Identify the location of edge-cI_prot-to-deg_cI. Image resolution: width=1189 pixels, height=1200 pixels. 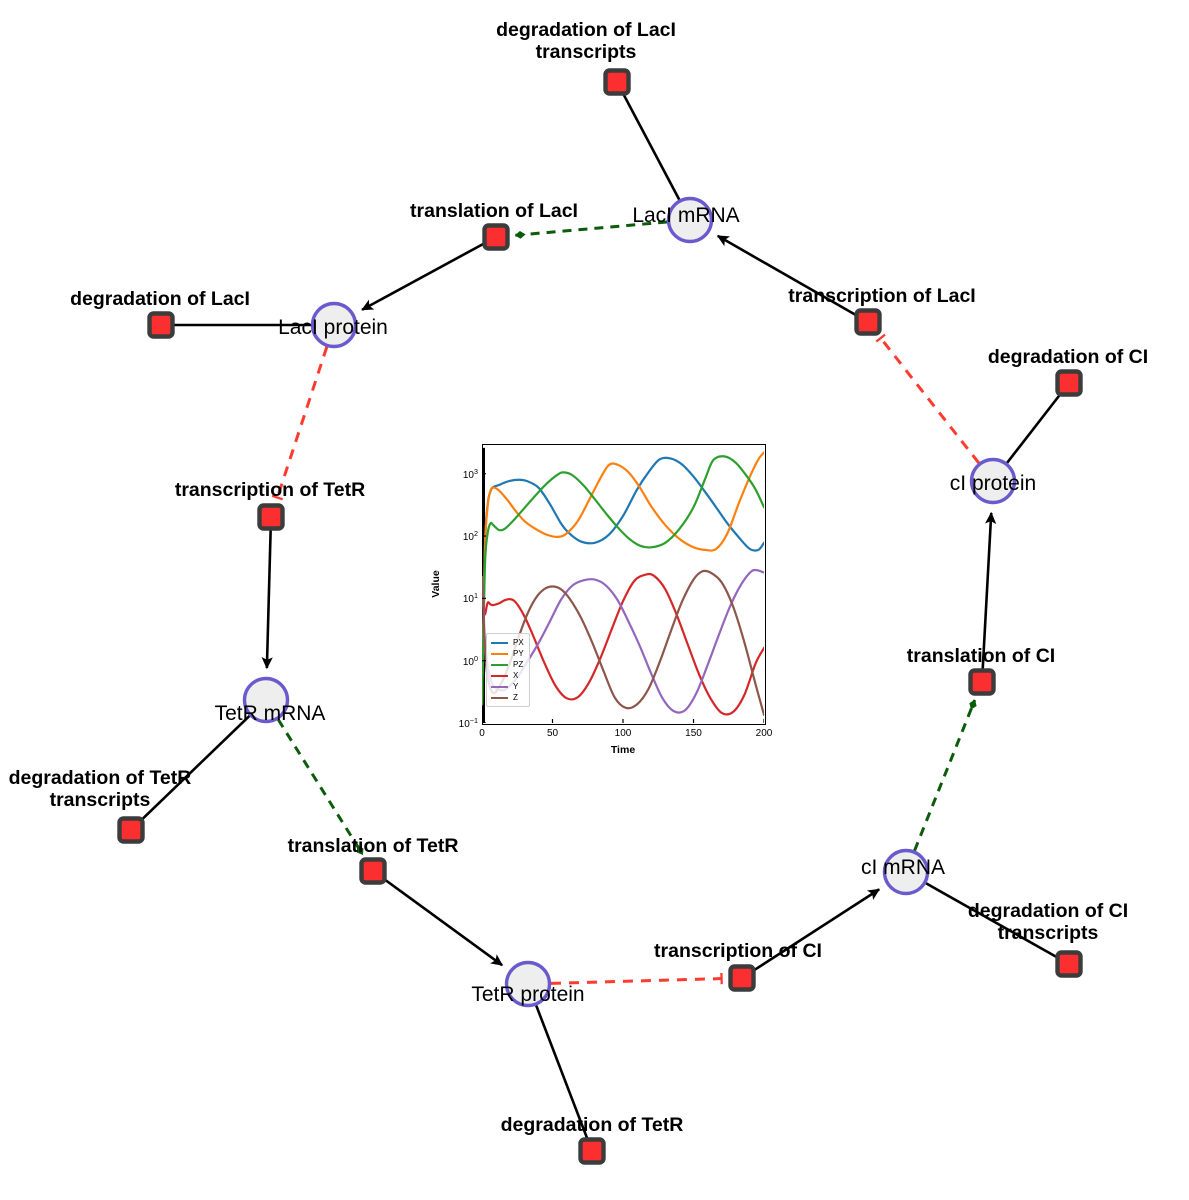
(1034, 428).